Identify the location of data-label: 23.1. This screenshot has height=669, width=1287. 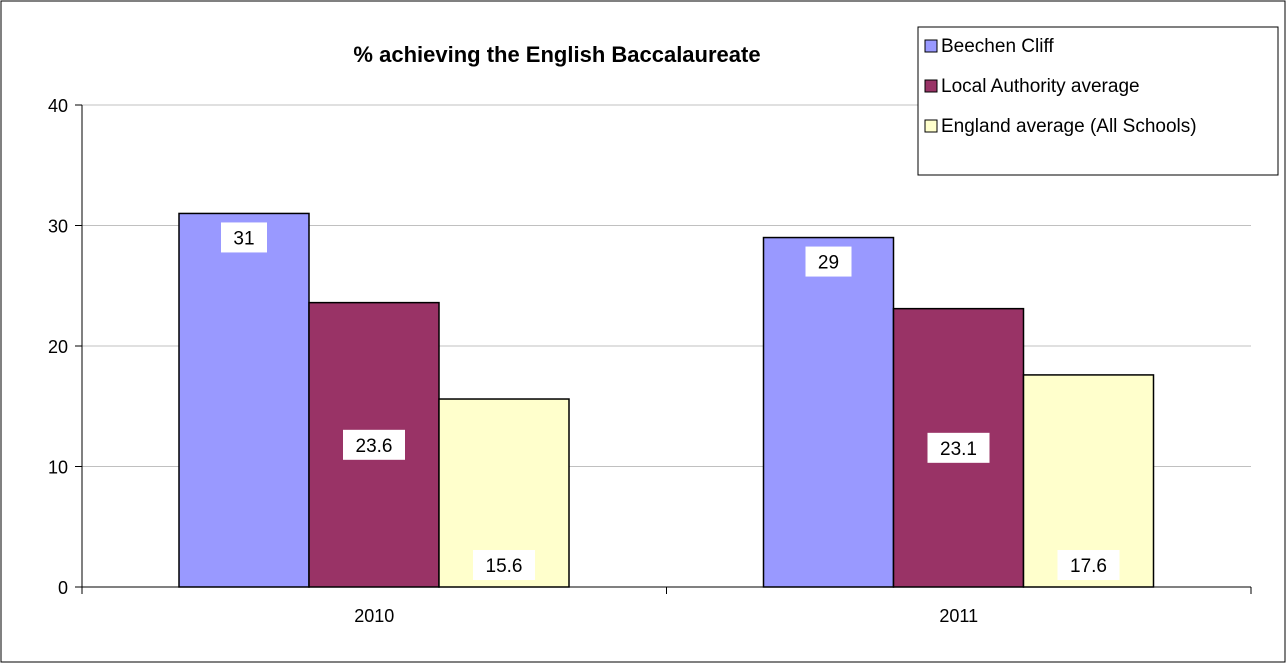
(958, 449).